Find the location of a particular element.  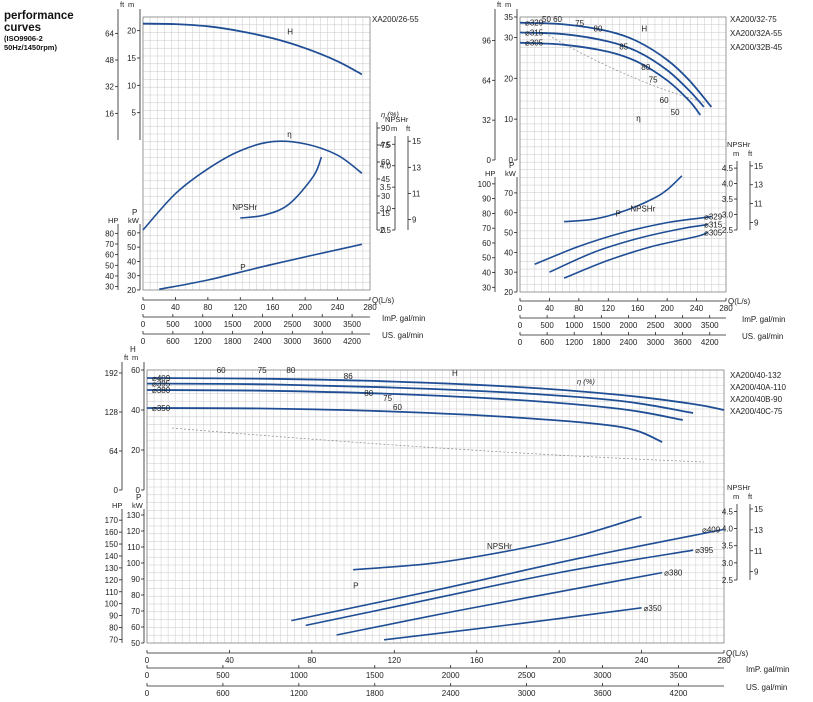

head-series-label: ⌀380 is located at coordinates (161, 390).